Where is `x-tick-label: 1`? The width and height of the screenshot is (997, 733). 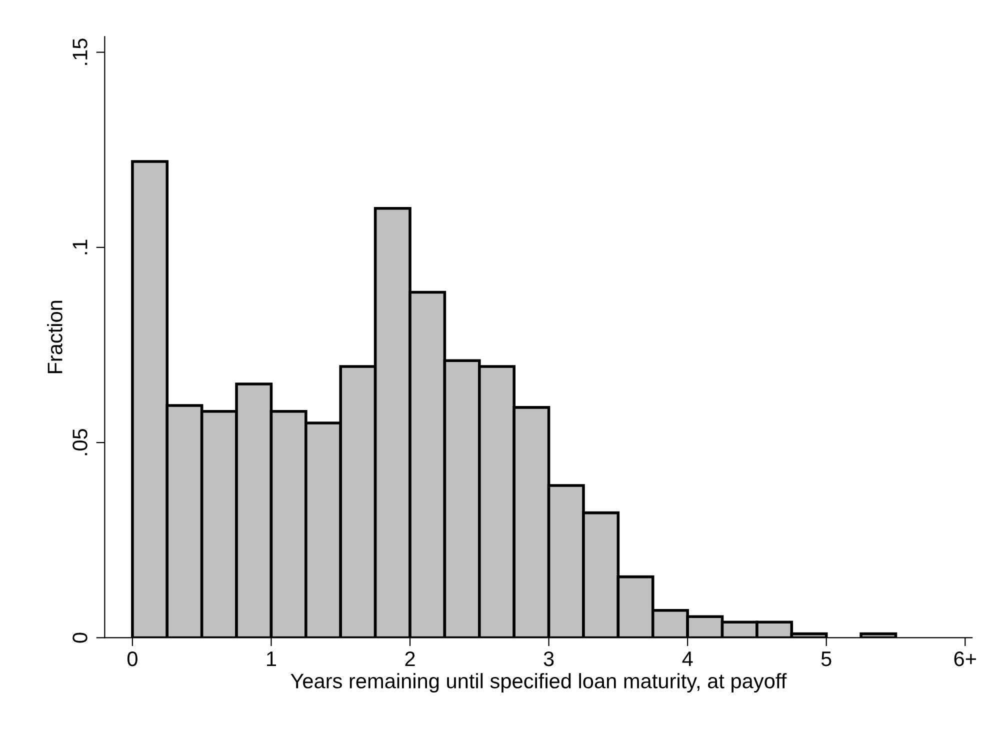
x-tick-label: 1 is located at coordinates (271, 659).